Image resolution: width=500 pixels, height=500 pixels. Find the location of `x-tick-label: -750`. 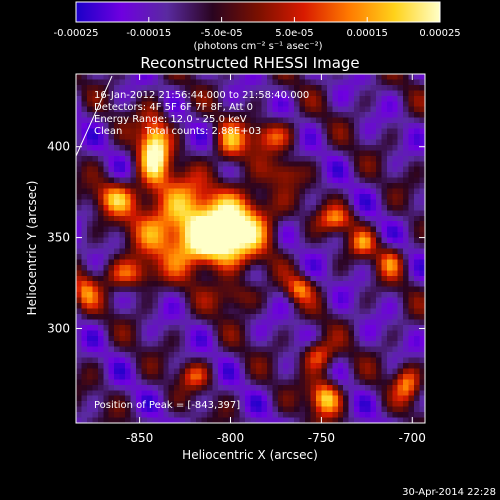

x-tick-label: -750 is located at coordinates (321, 438).